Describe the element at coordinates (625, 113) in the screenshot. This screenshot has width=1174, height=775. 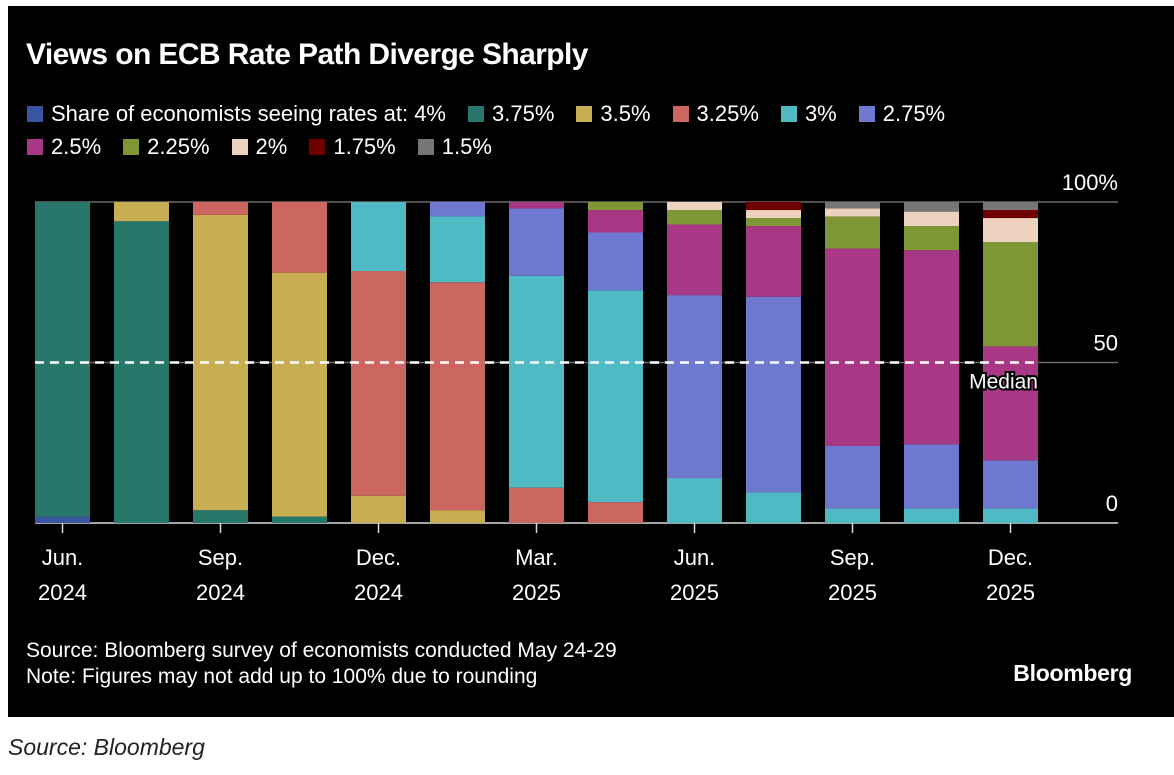
I see `legend-label: 3.5%` at that location.